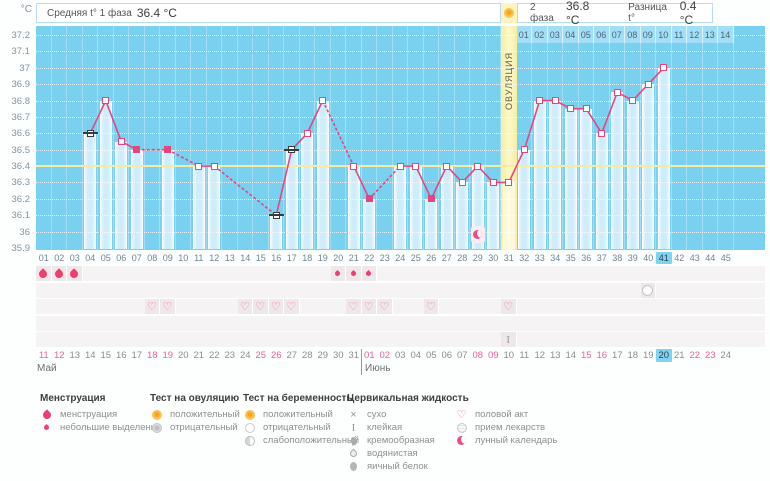 The image size is (770, 481). What do you see at coordinates (307, 355) in the screenshot?
I see `date-cell: 28` at bounding box center [307, 355].